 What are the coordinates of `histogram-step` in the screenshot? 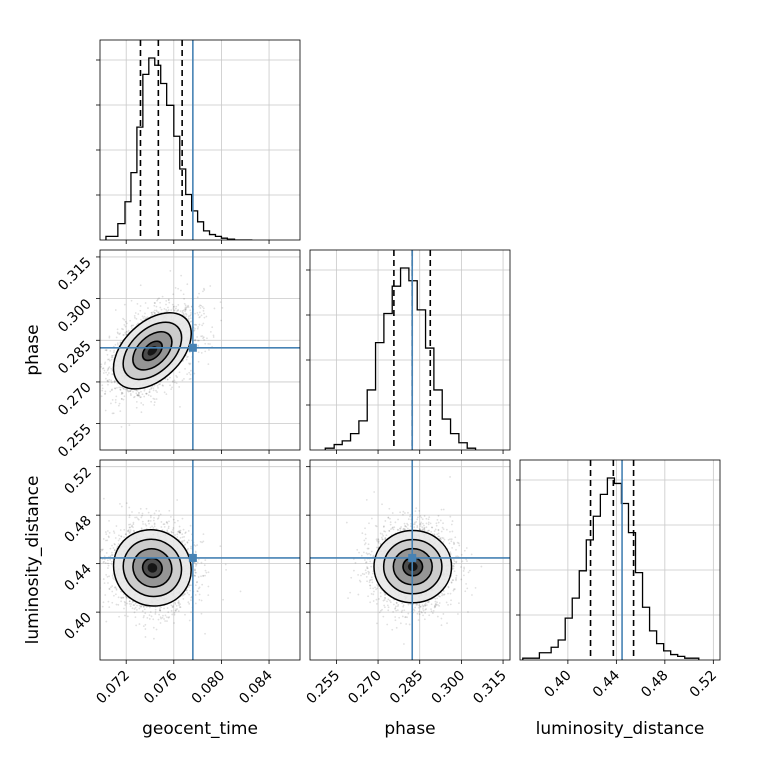 It's located at (179, 148).